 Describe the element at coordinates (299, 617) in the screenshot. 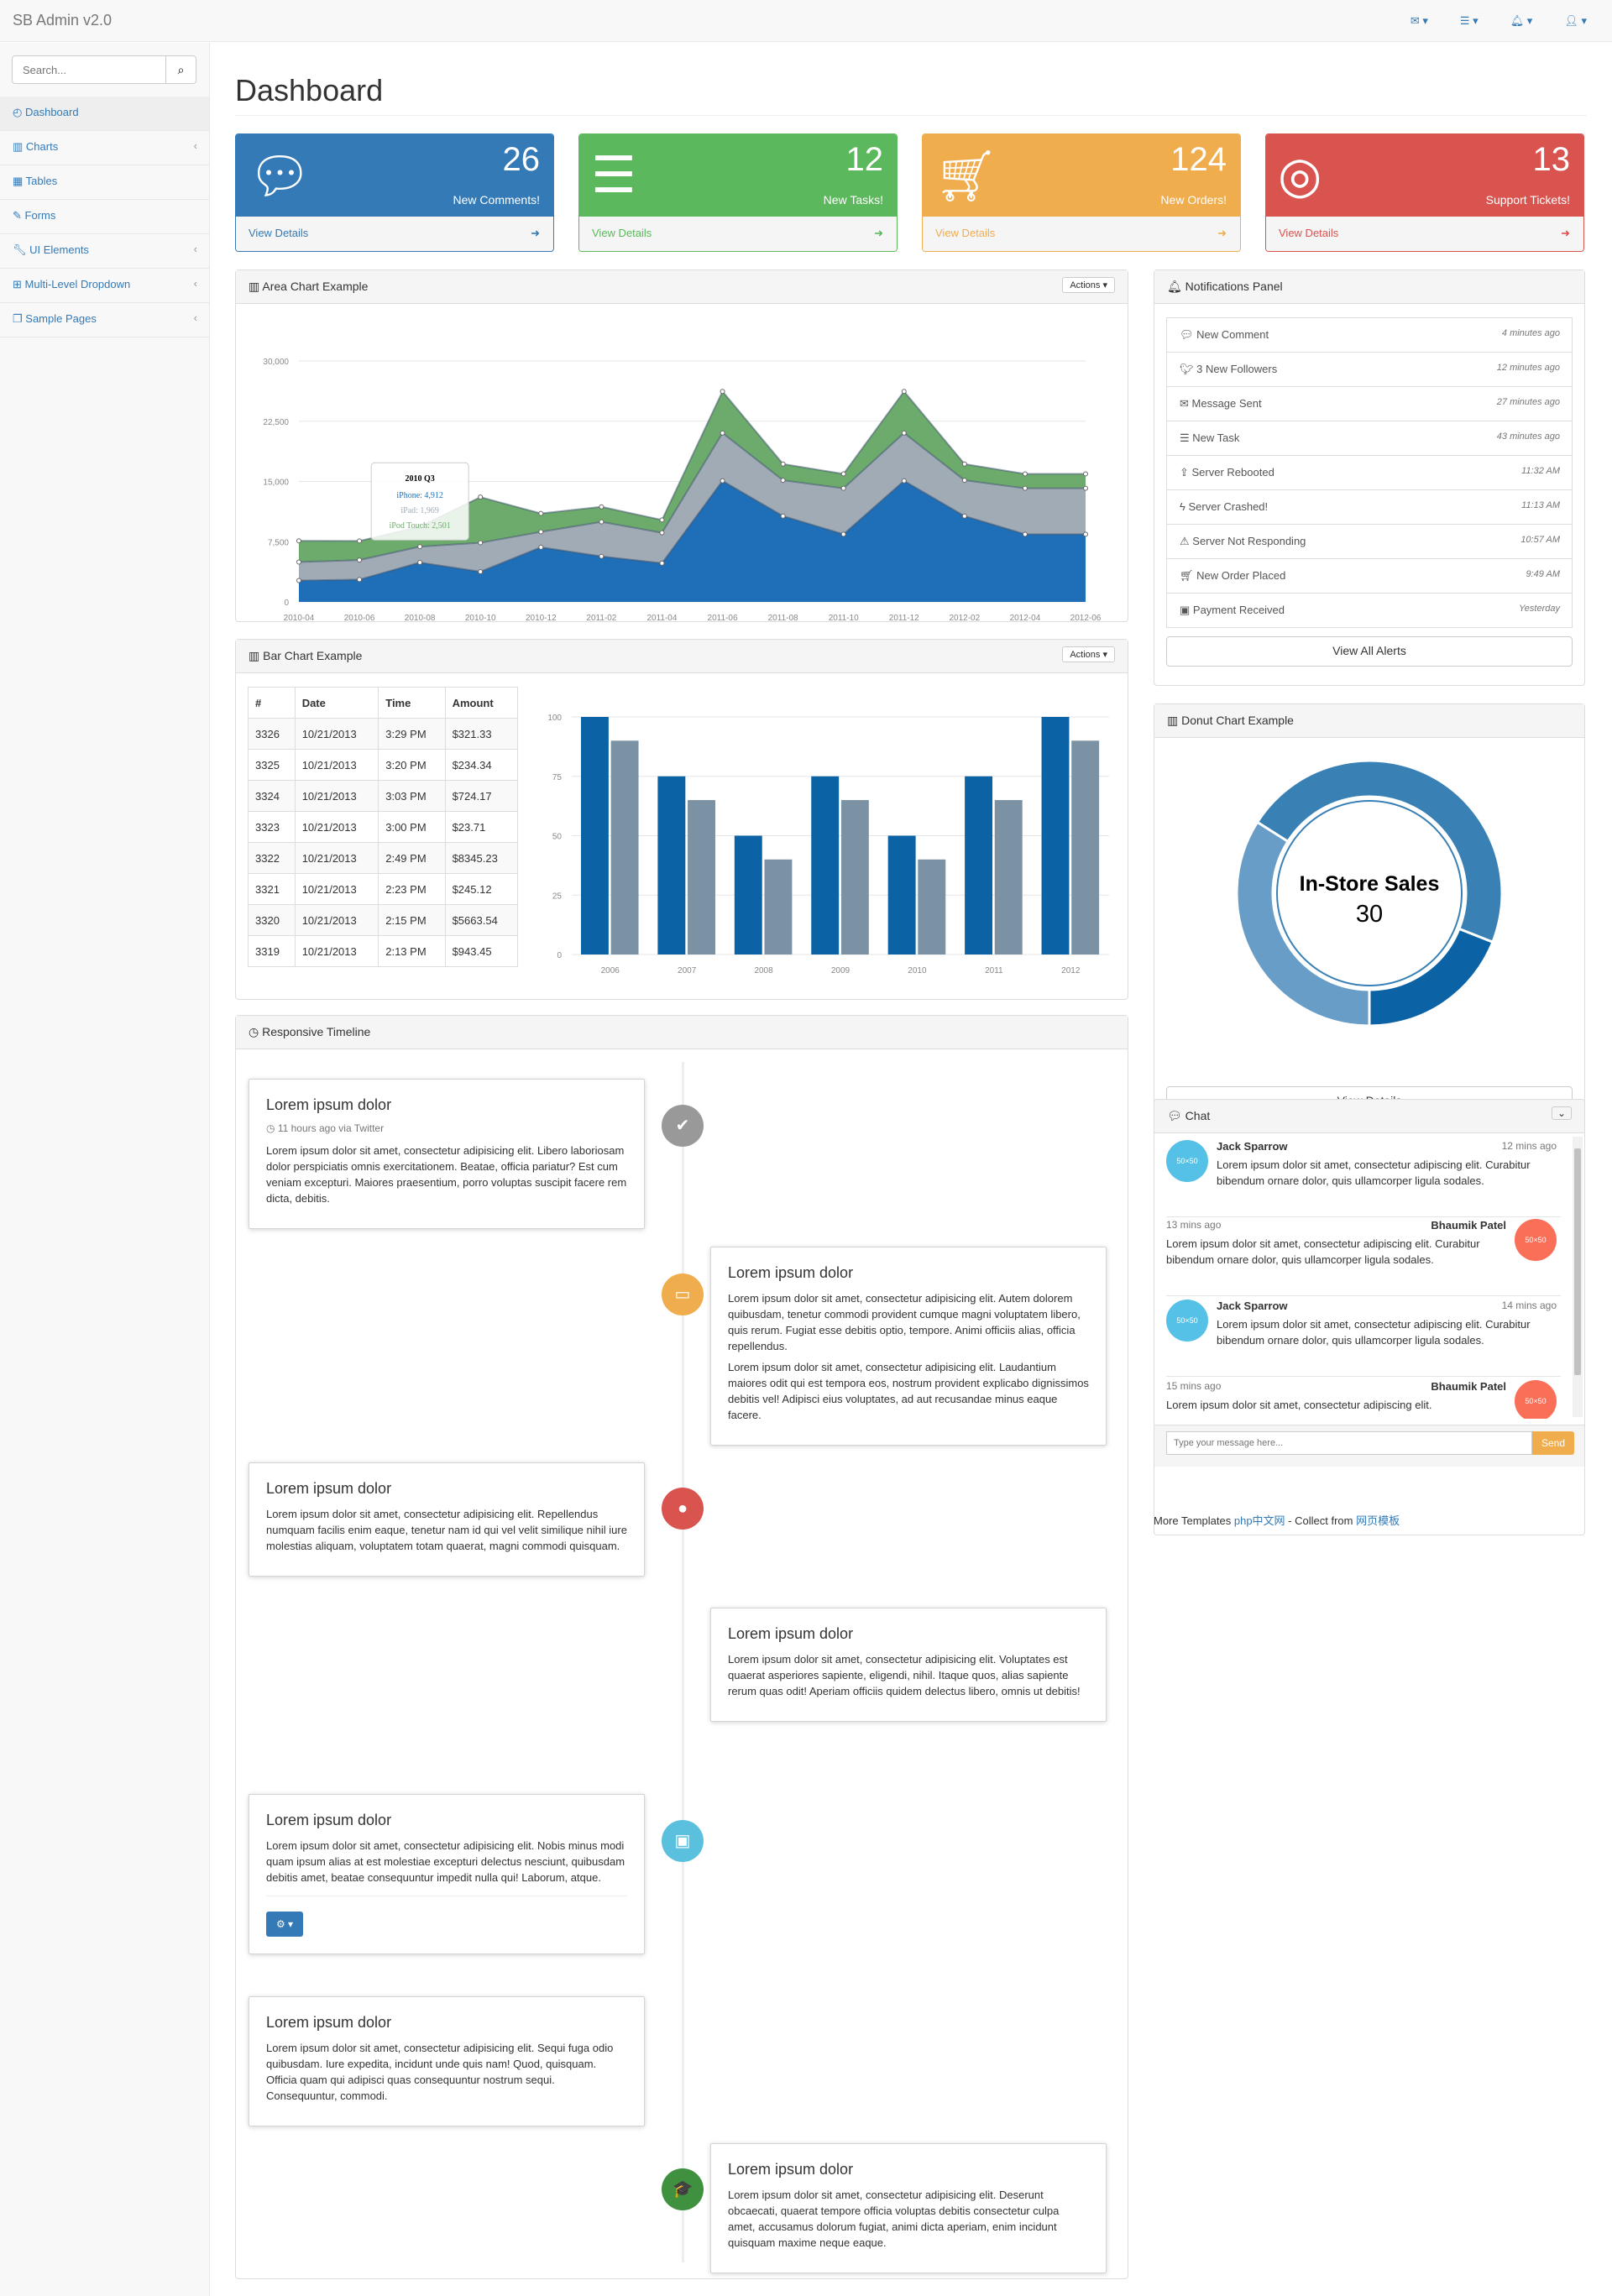

I see `x-tick-label: 2010-04` at that location.